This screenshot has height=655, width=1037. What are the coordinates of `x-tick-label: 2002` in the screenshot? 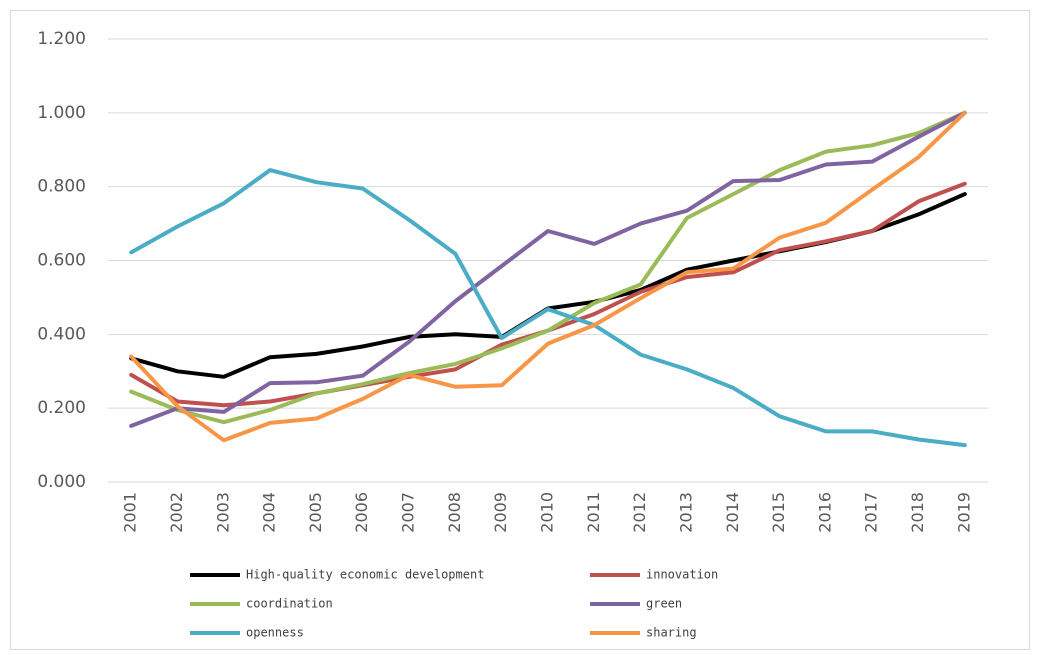 It's located at (176, 512).